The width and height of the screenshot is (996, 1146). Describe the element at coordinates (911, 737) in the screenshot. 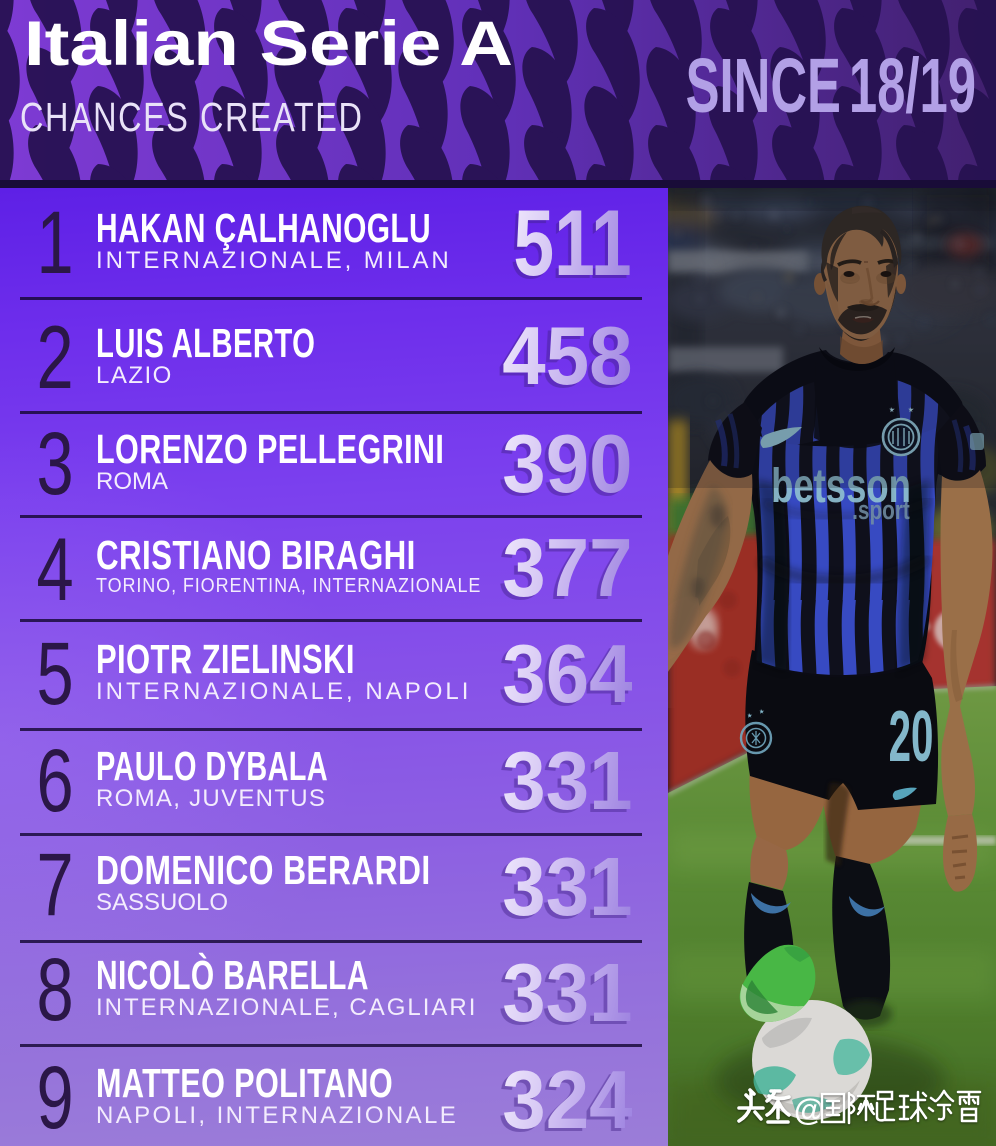

I see `svg-text: 20` at that location.